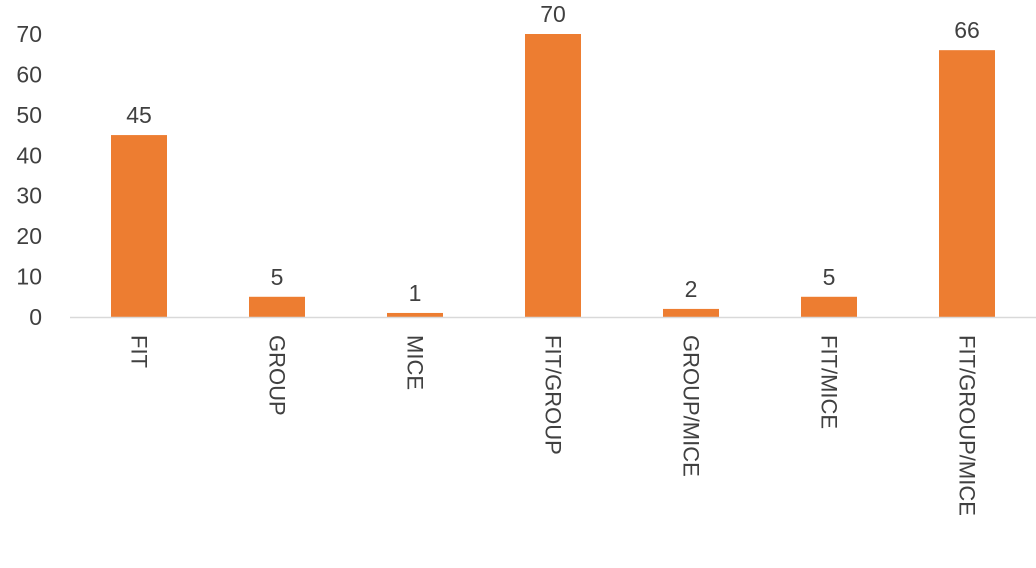  Describe the element at coordinates (29, 74) in the screenshot. I see `y-tick-label: 60` at that location.